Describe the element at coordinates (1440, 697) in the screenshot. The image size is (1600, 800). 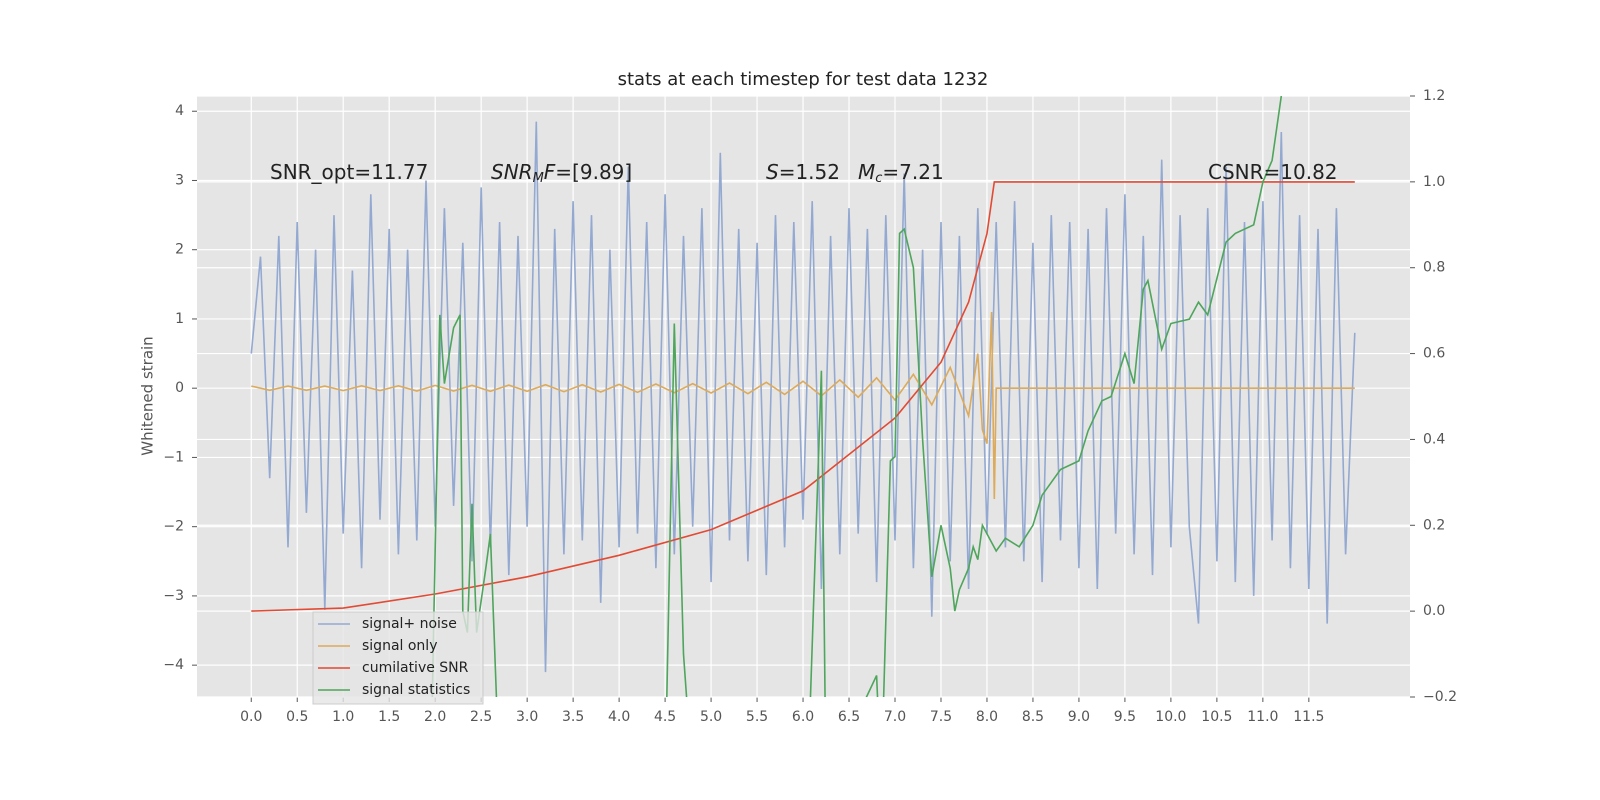
I see `y2-tick-label: −0.2` at that location.